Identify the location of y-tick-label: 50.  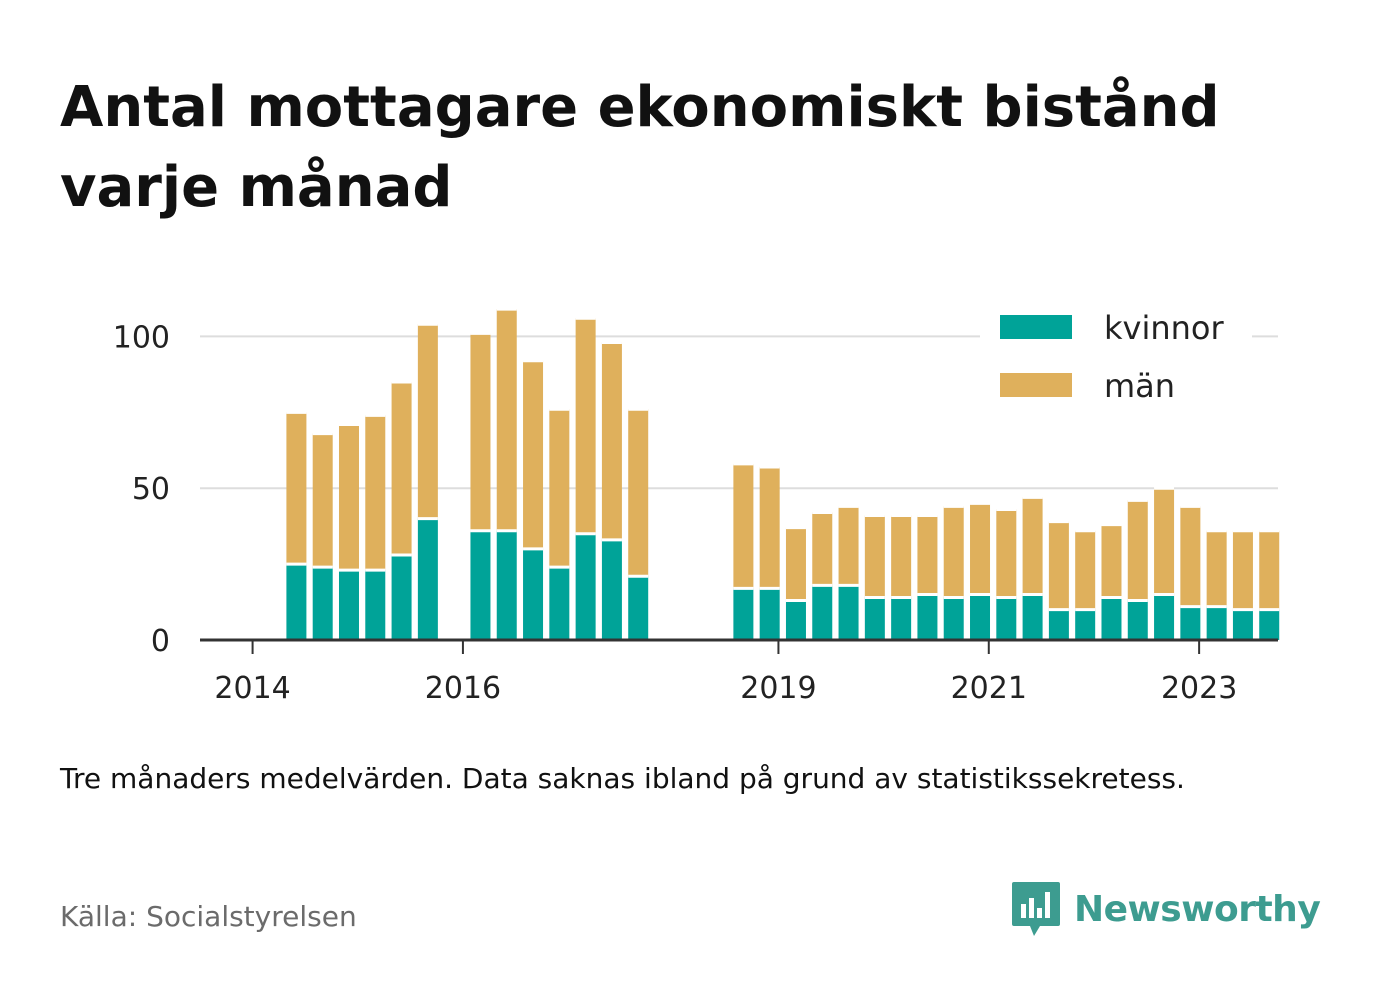
(151, 489).